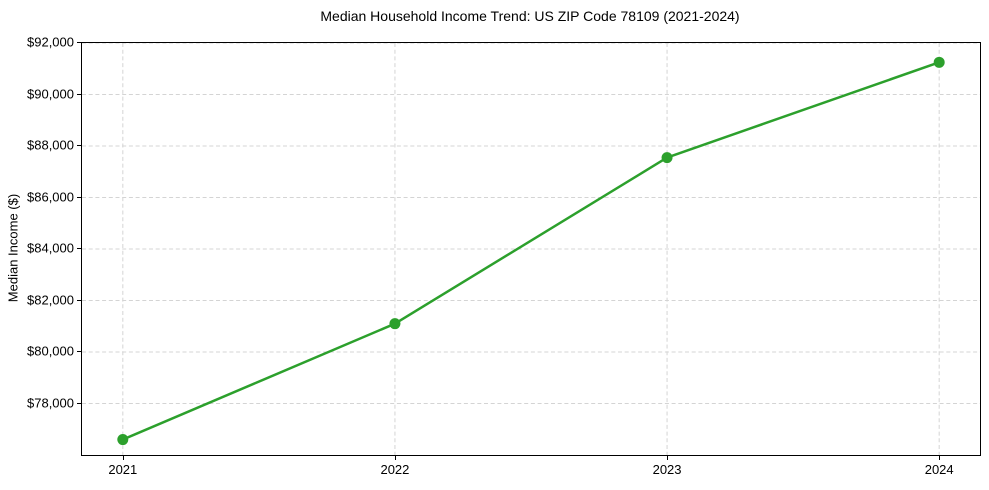 This screenshot has width=989, height=490. What do you see at coordinates (50, 145) in the screenshot?
I see `y-tick-label: $88,000` at bounding box center [50, 145].